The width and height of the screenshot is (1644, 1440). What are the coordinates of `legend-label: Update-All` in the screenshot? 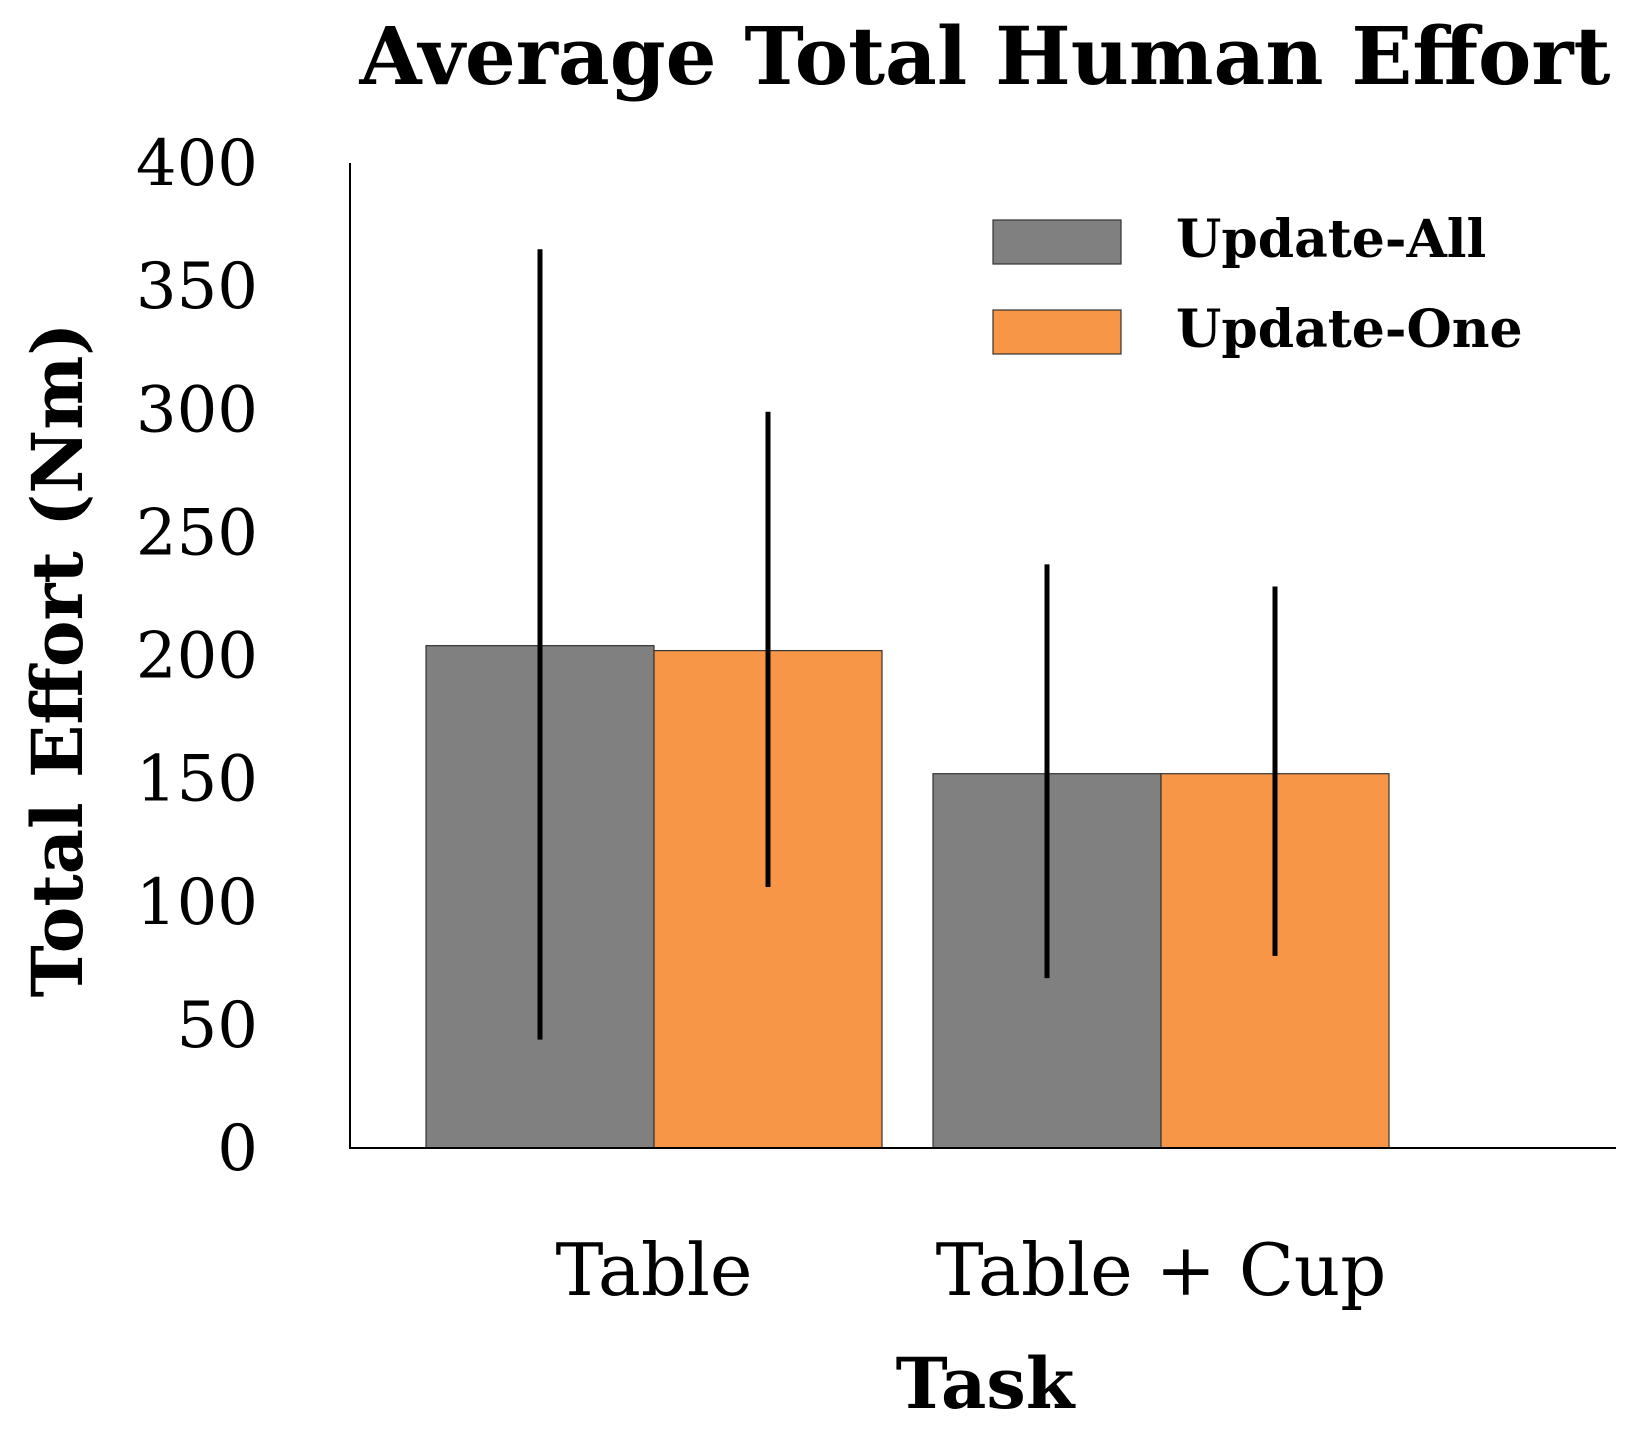 It's located at (1331, 239).